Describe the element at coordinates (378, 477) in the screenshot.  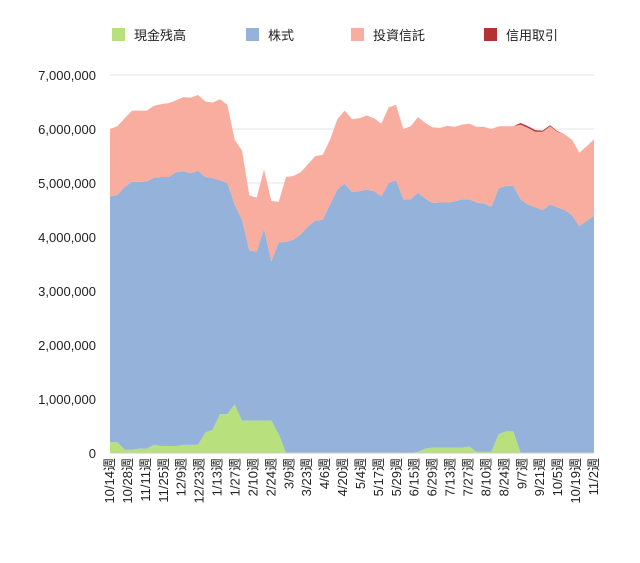
I see `x-tick-label: 5/17週` at that location.